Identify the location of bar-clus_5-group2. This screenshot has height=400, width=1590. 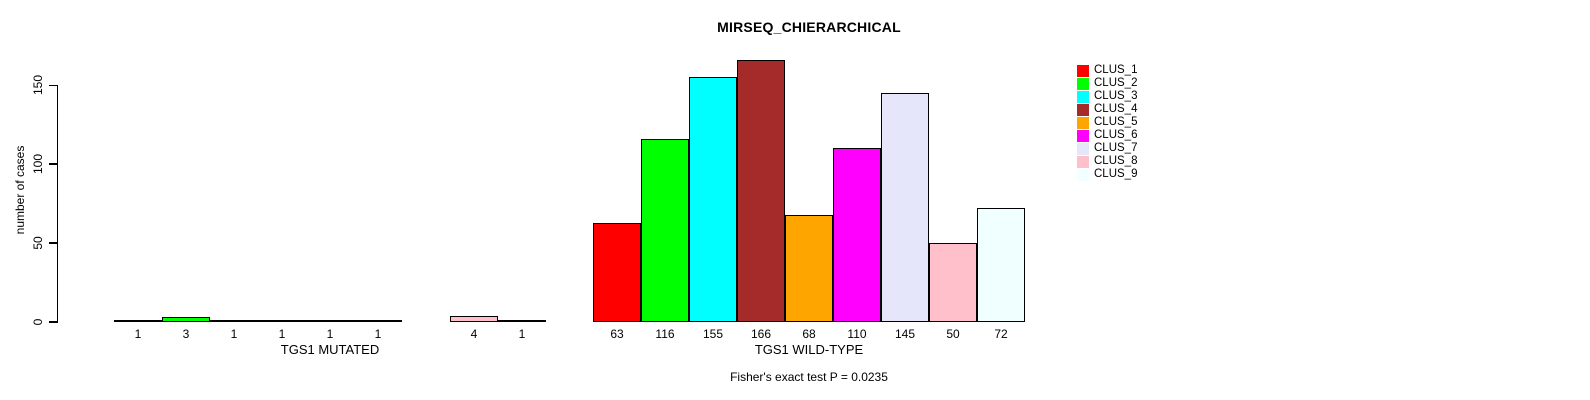
(809, 268).